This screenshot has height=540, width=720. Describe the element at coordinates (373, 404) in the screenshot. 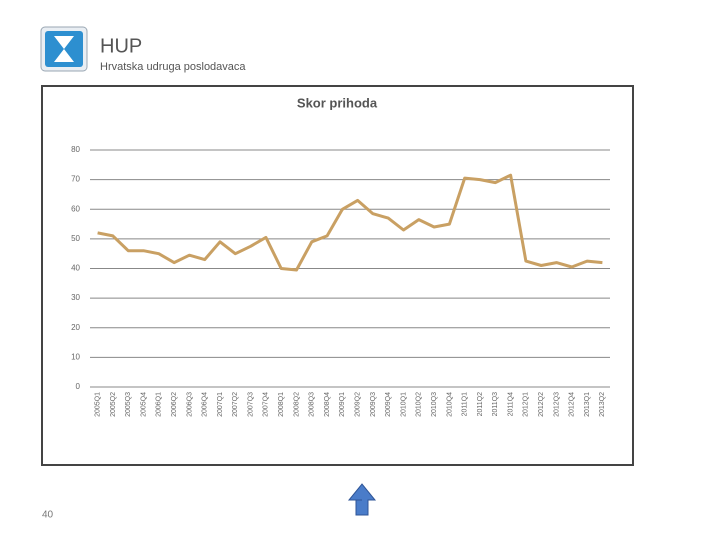

I see `x-tick-label: 2009Q3` at that location.